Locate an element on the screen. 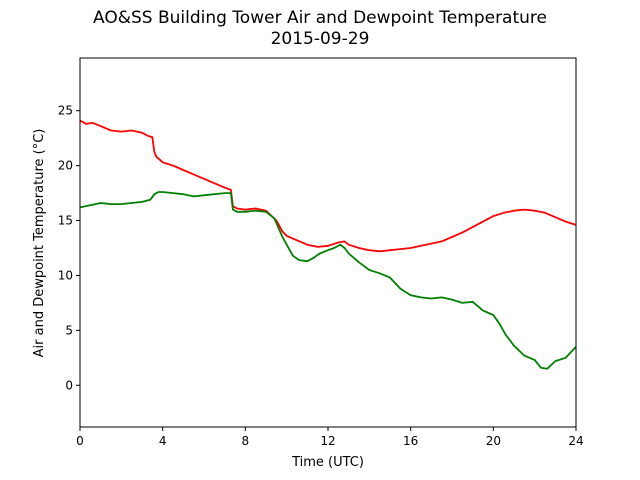 Image resolution: width=640 pixels, height=480 pixels. x-tick-label: 12 is located at coordinates (327, 441).